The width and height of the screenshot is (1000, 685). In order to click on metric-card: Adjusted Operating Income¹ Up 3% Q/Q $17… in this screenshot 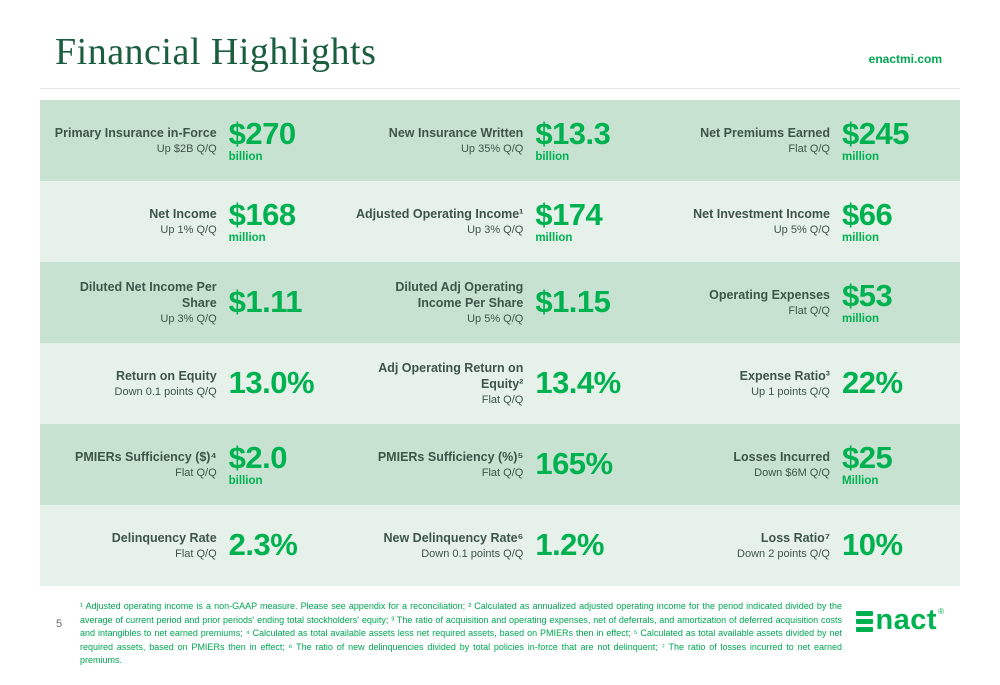, I will do `click(500, 221)`.